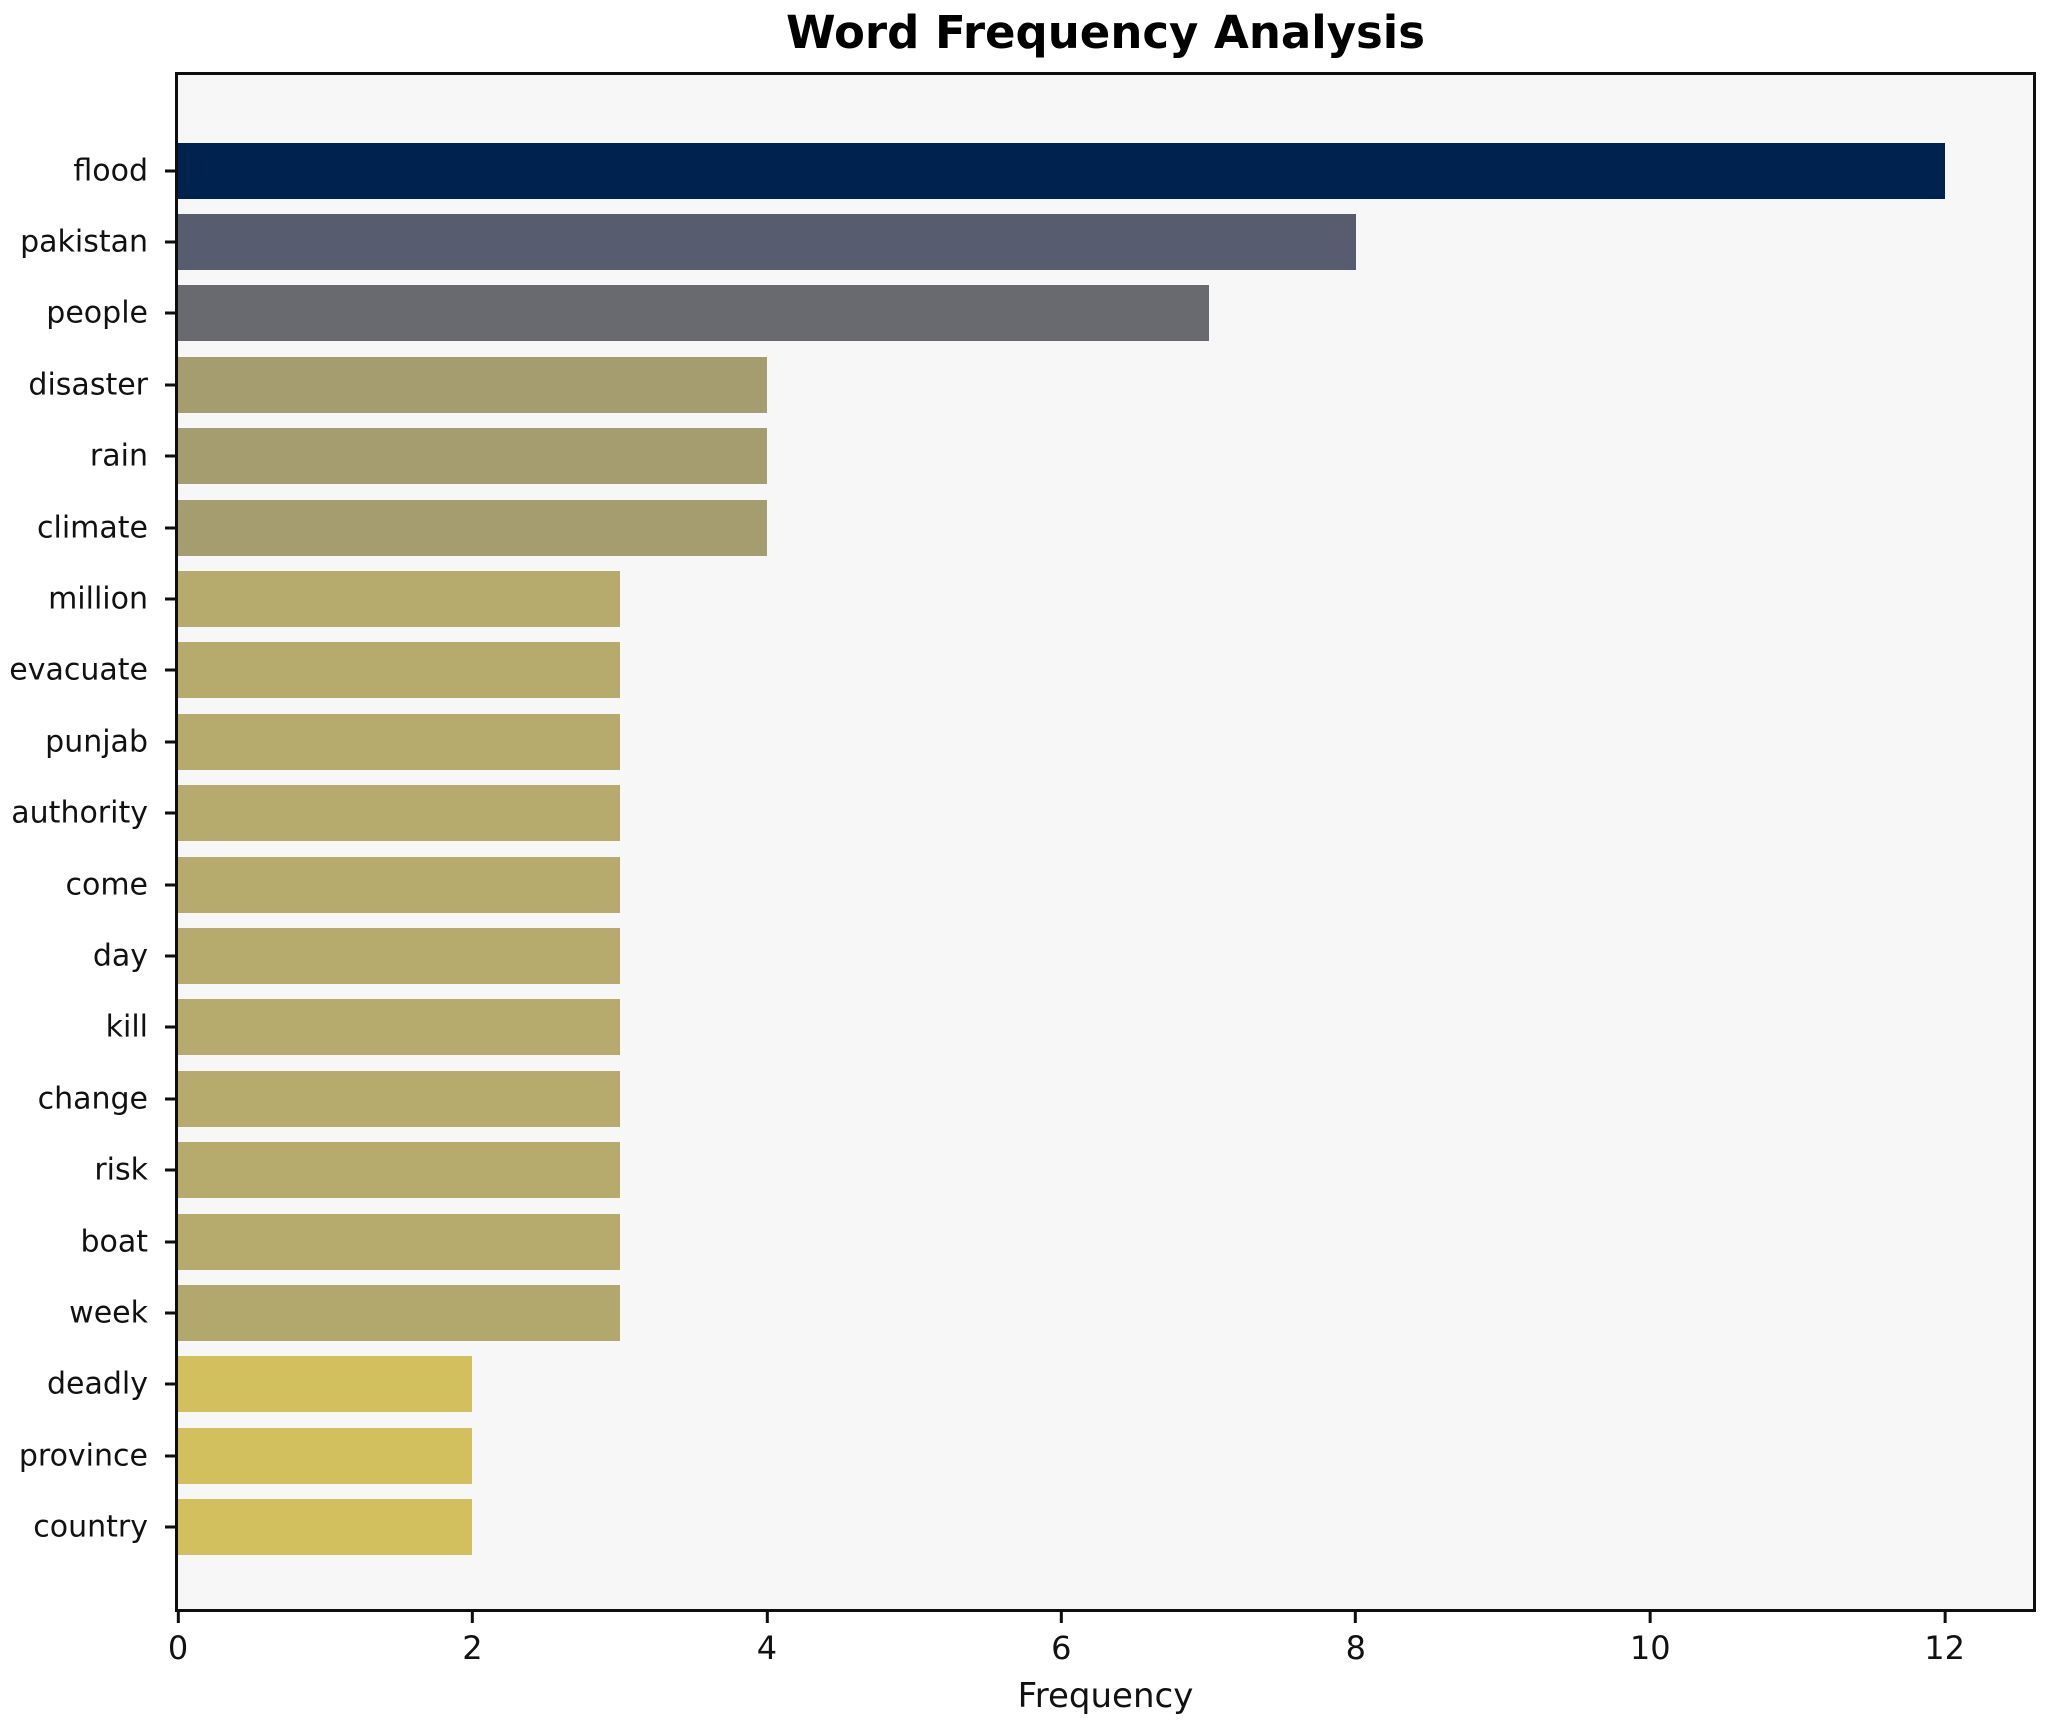 This screenshot has height=1722, width=2055. What do you see at coordinates (1035, 527) in the screenshot?
I see `bar-row: climate` at bounding box center [1035, 527].